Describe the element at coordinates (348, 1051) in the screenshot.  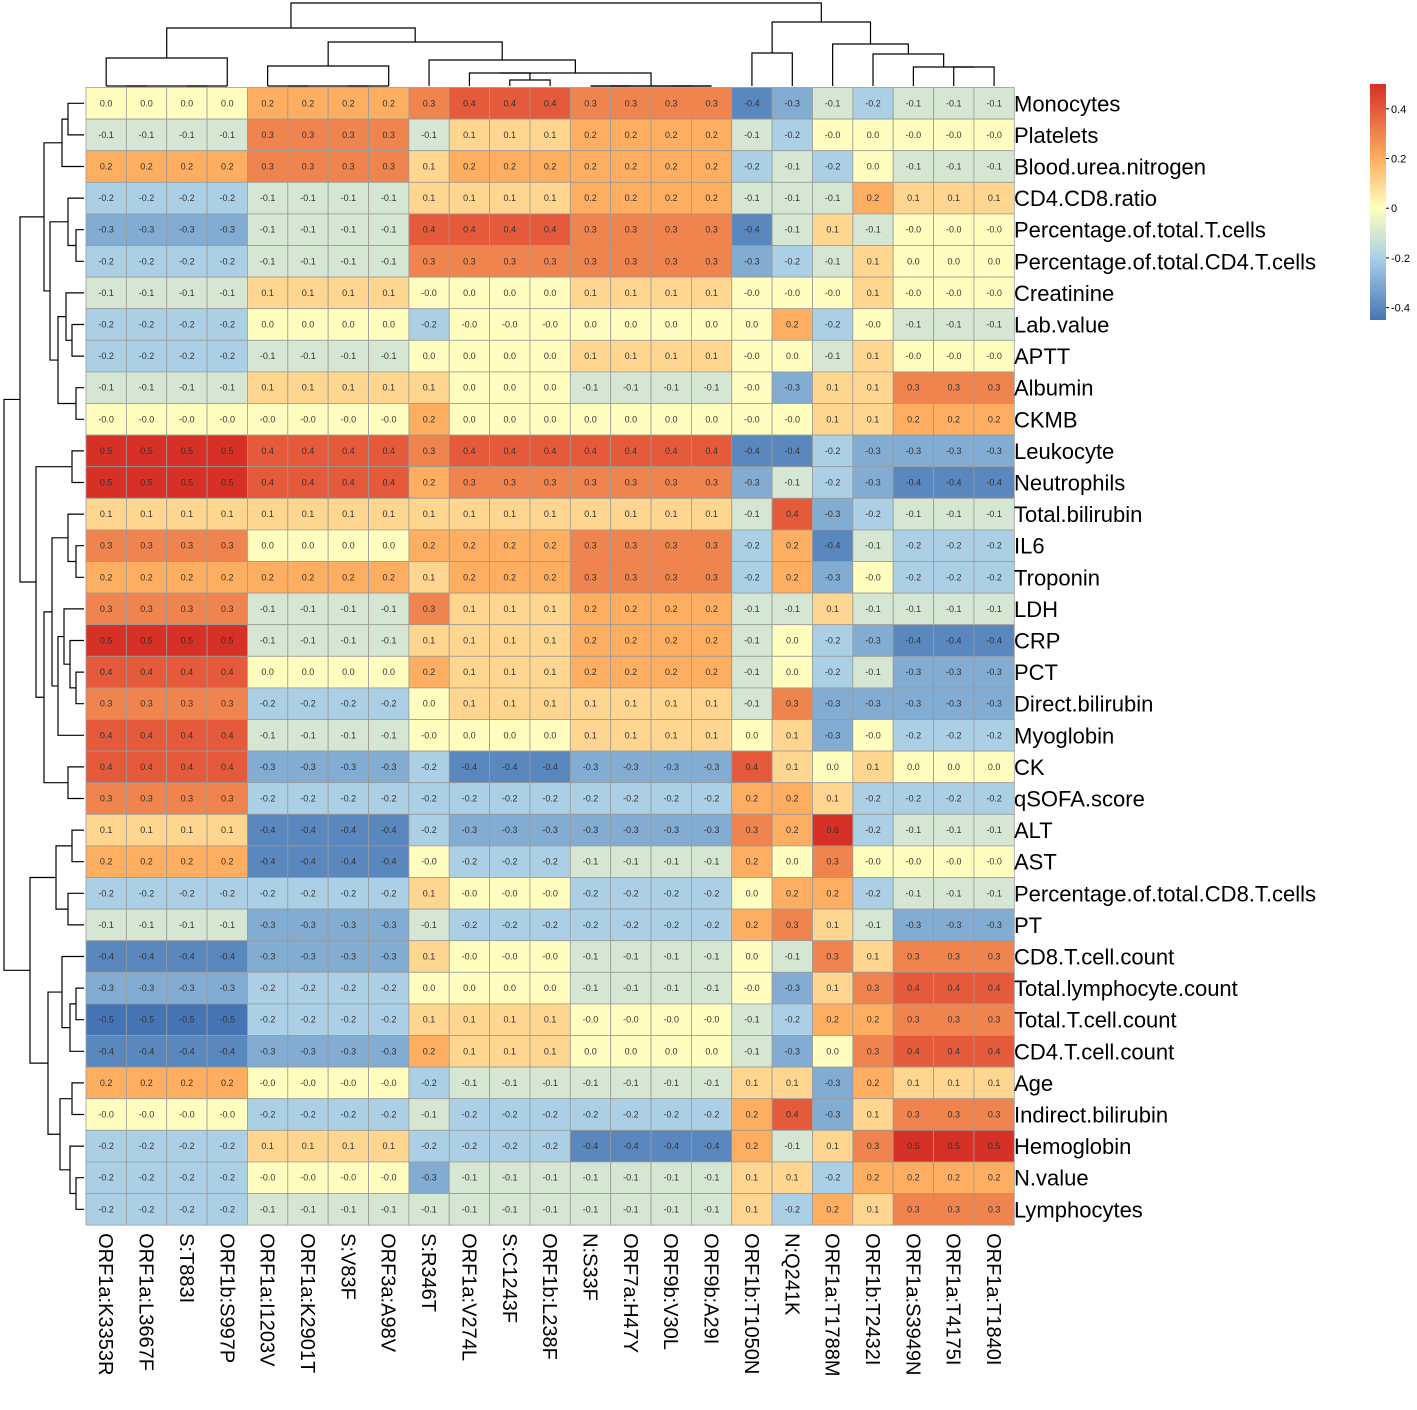
I see `cell-cd4-t-cell-count-s-v83f` at that location.